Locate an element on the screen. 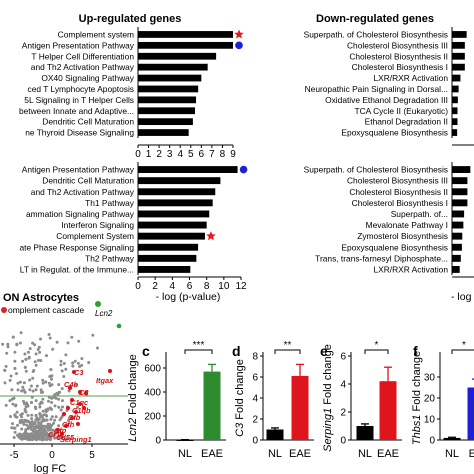  down-top-category-label: Oxidative Ethanol Degradation III is located at coordinates (386, 100).